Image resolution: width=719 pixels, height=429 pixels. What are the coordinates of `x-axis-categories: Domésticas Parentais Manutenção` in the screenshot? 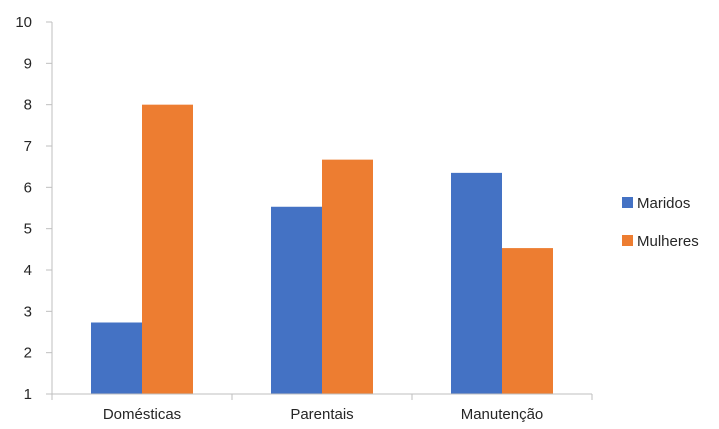 It's located at (322, 408).